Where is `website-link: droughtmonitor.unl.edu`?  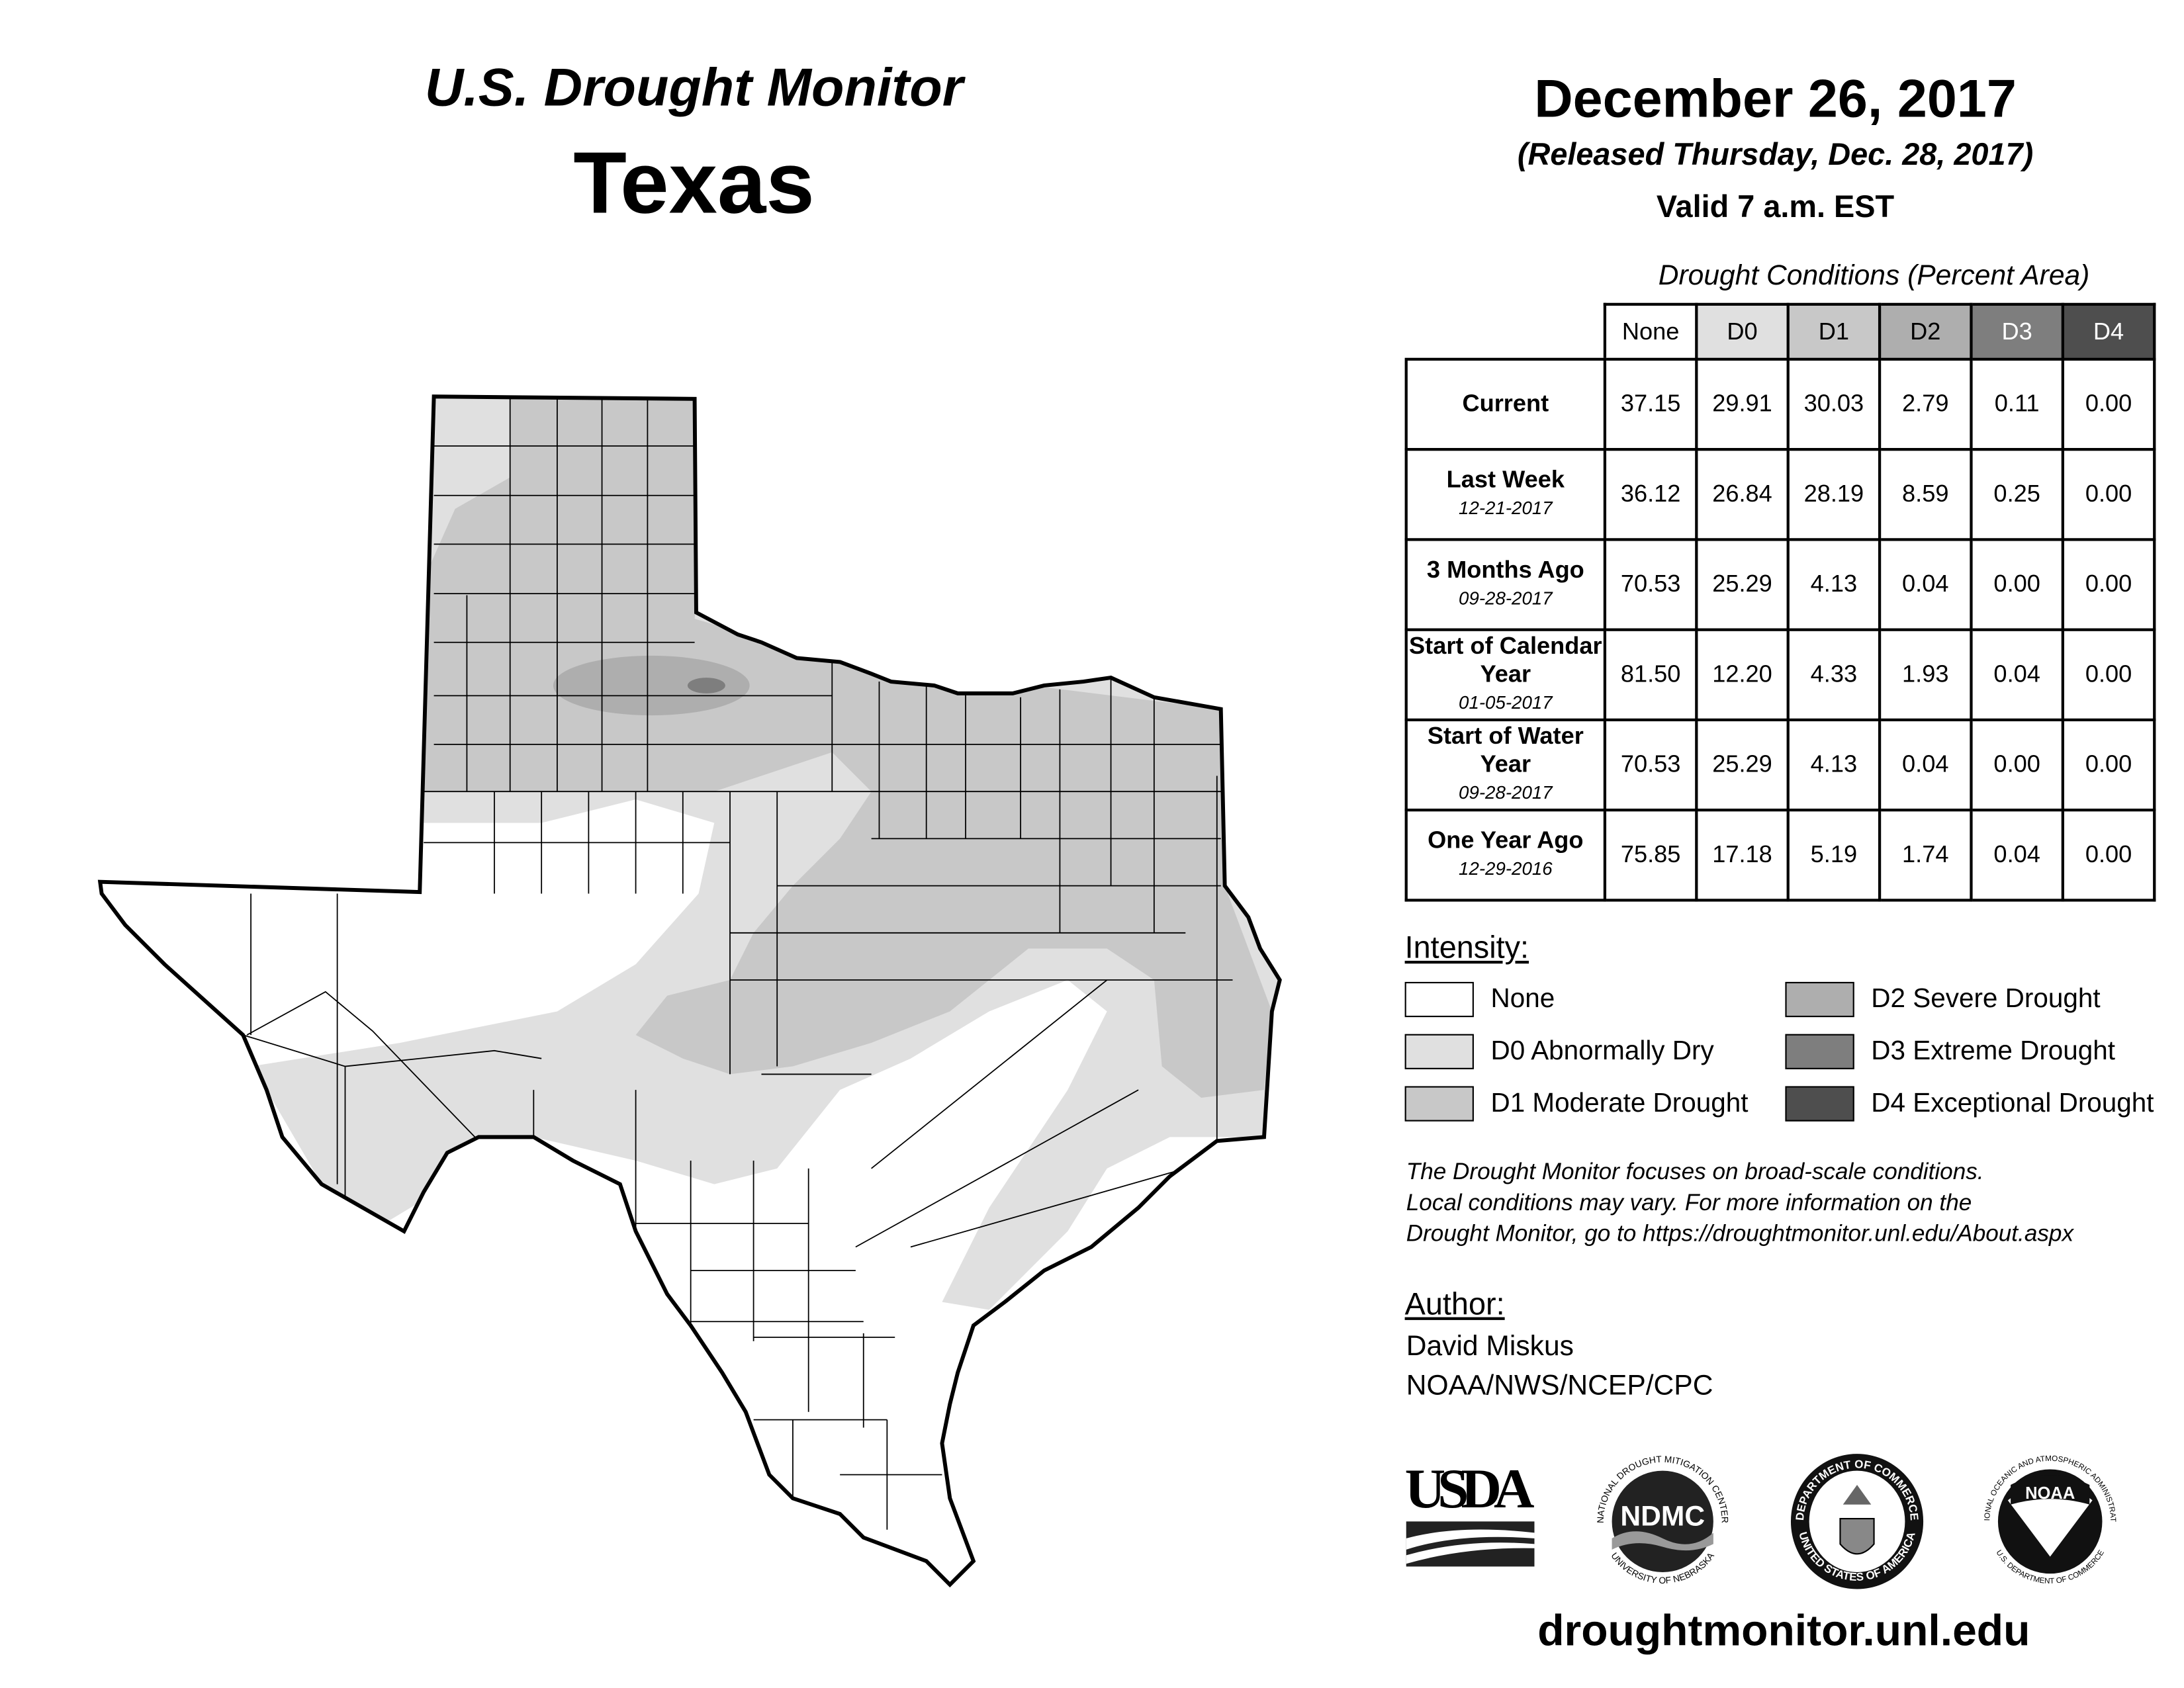
website-link: droughtmonitor.unl.edu is located at coordinates (1783, 1631).